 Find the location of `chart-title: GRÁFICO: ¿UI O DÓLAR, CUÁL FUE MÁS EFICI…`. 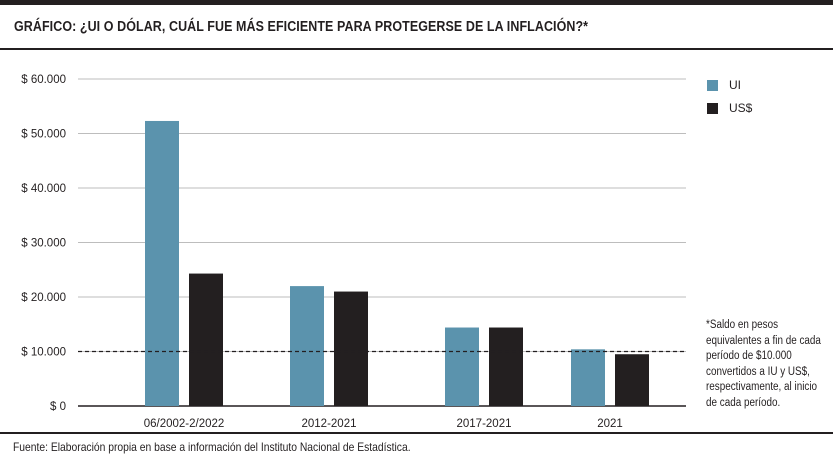

chart-title: GRÁFICO: ¿UI O DÓLAR, CUÁL FUE MÁS EFICI… is located at coordinates (301, 27).